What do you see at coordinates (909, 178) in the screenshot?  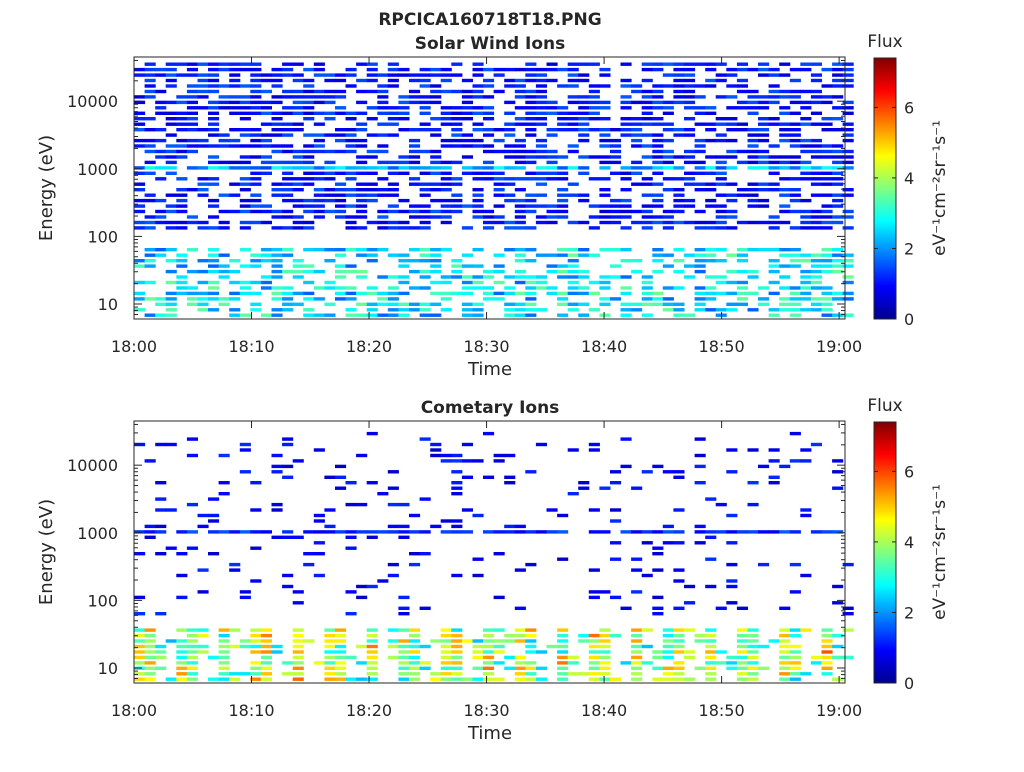 I see `colorbar-tick-label: 4` at bounding box center [909, 178].